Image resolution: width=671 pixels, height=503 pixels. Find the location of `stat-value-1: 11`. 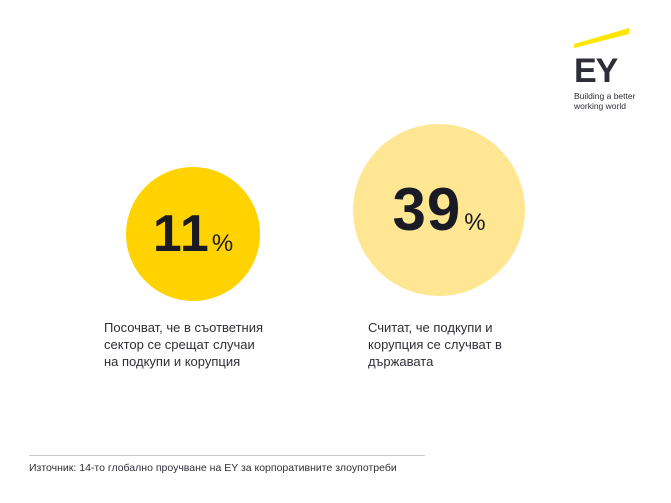

stat-value-1: 11 is located at coordinates (181, 234).